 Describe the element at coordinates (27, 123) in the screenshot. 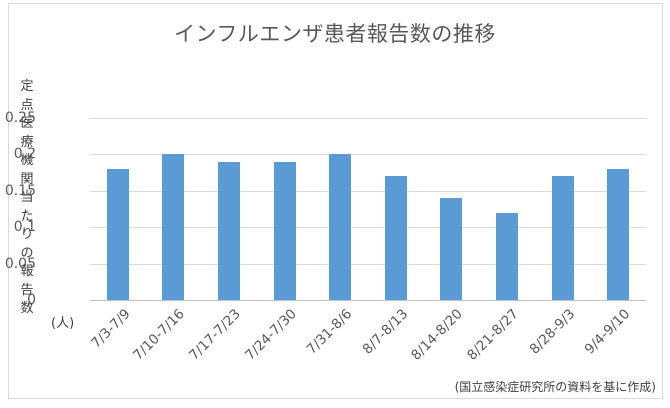

I see `y-axis-label-char: 医` at that location.